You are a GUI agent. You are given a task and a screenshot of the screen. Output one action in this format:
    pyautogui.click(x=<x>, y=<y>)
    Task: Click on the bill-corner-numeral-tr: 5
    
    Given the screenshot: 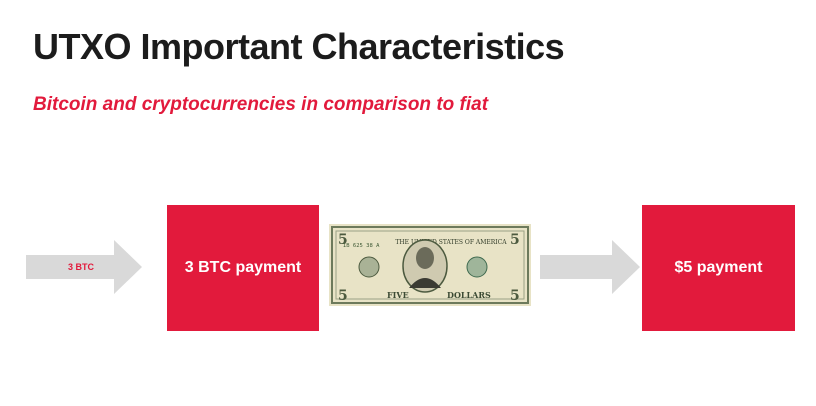 What is the action you would take?
    pyautogui.click(x=515, y=240)
    